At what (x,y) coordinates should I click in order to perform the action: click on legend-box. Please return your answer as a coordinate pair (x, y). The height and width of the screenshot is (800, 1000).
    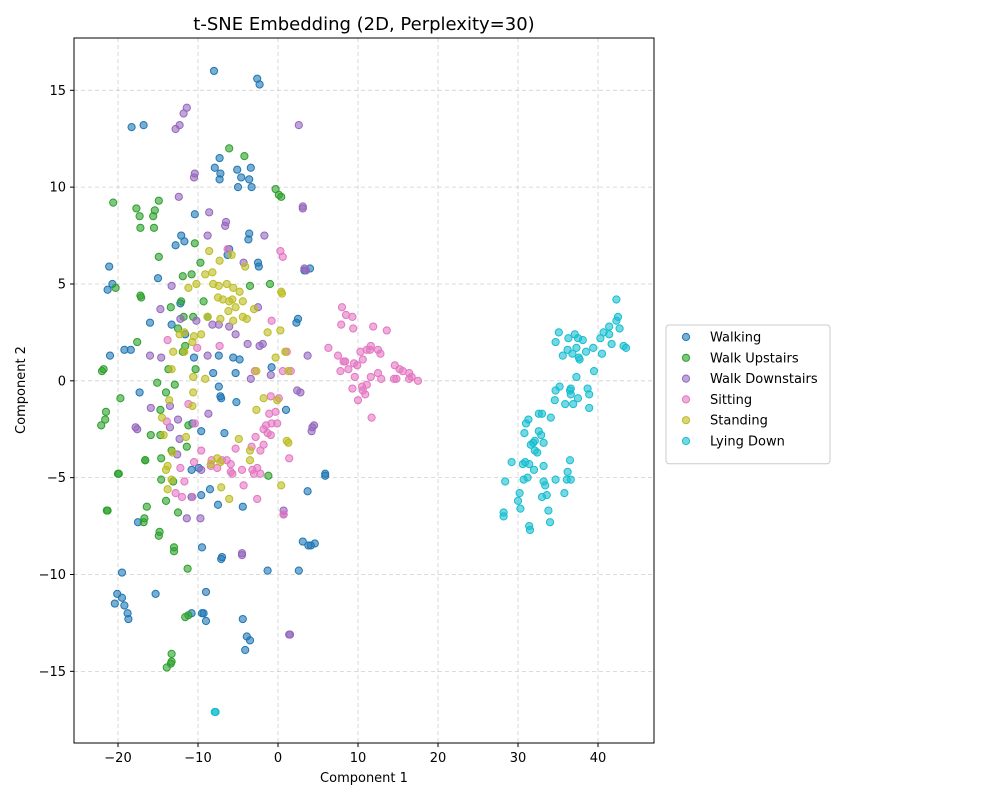
    Looking at the image, I should click on (748, 394).